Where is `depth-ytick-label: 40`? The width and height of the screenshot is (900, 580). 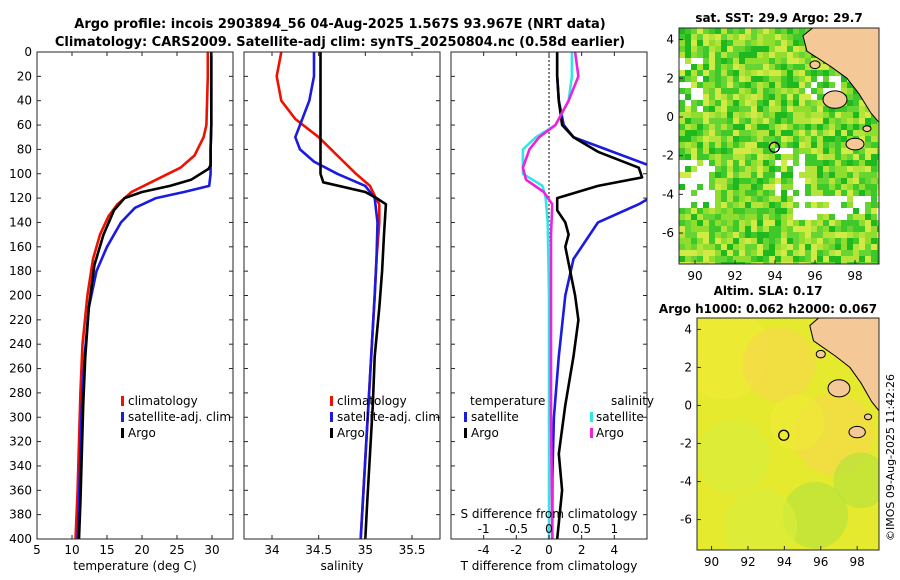
depth-ytick-label: 40 is located at coordinates (24, 101).